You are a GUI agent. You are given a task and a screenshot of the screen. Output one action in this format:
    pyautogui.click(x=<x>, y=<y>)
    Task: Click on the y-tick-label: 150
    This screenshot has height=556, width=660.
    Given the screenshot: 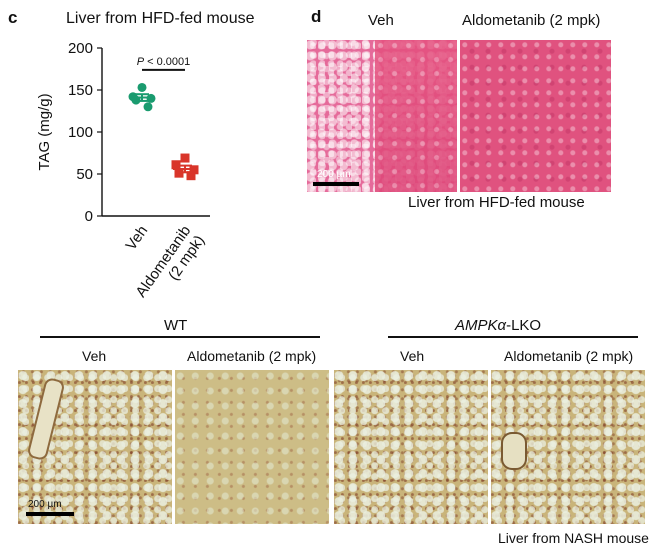 What is the action you would take?
    pyautogui.click(x=80, y=90)
    